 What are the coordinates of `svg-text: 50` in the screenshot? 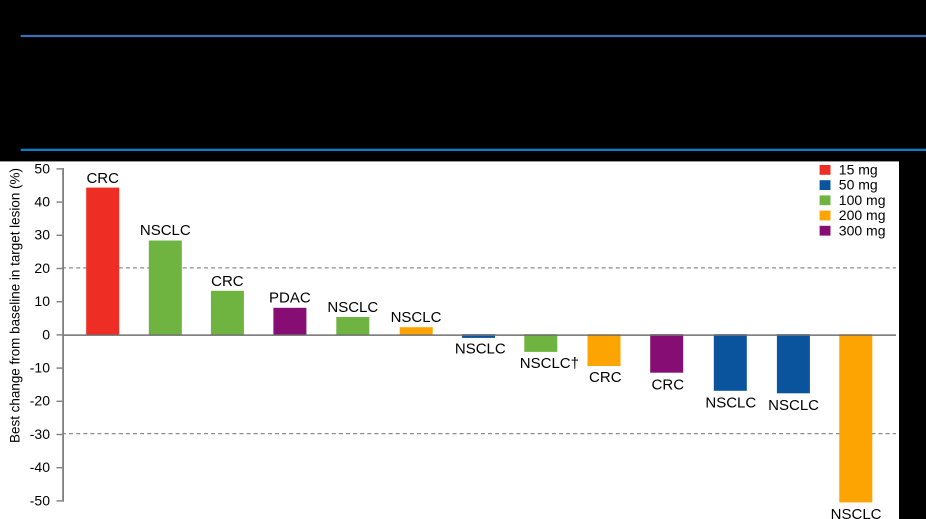 It's located at (42, 168).